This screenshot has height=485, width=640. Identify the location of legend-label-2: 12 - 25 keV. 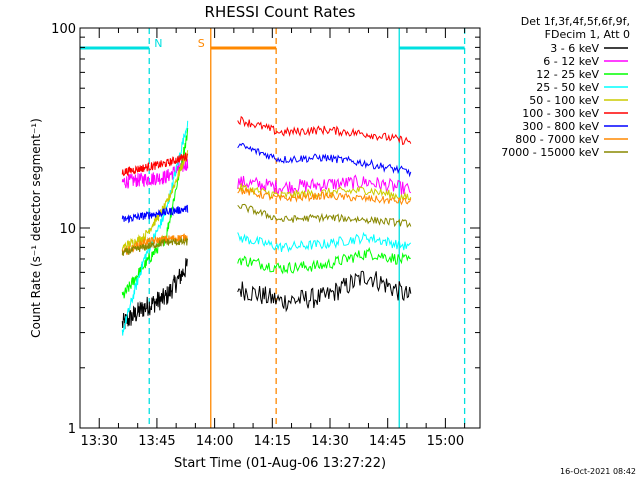
(567, 74).